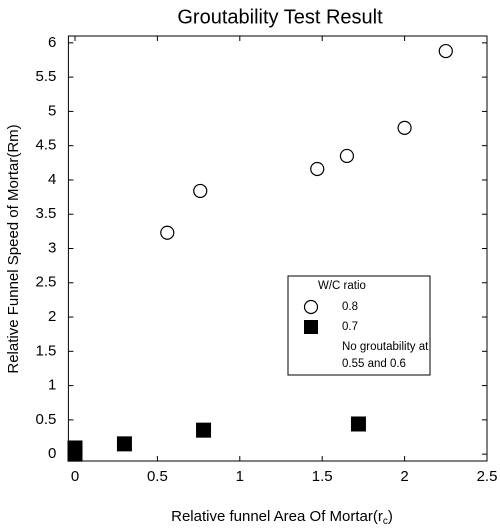  What do you see at coordinates (157, 476) in the screenshot?
I see `x-tick-label: 0.5` at bounding box center [157, 476].